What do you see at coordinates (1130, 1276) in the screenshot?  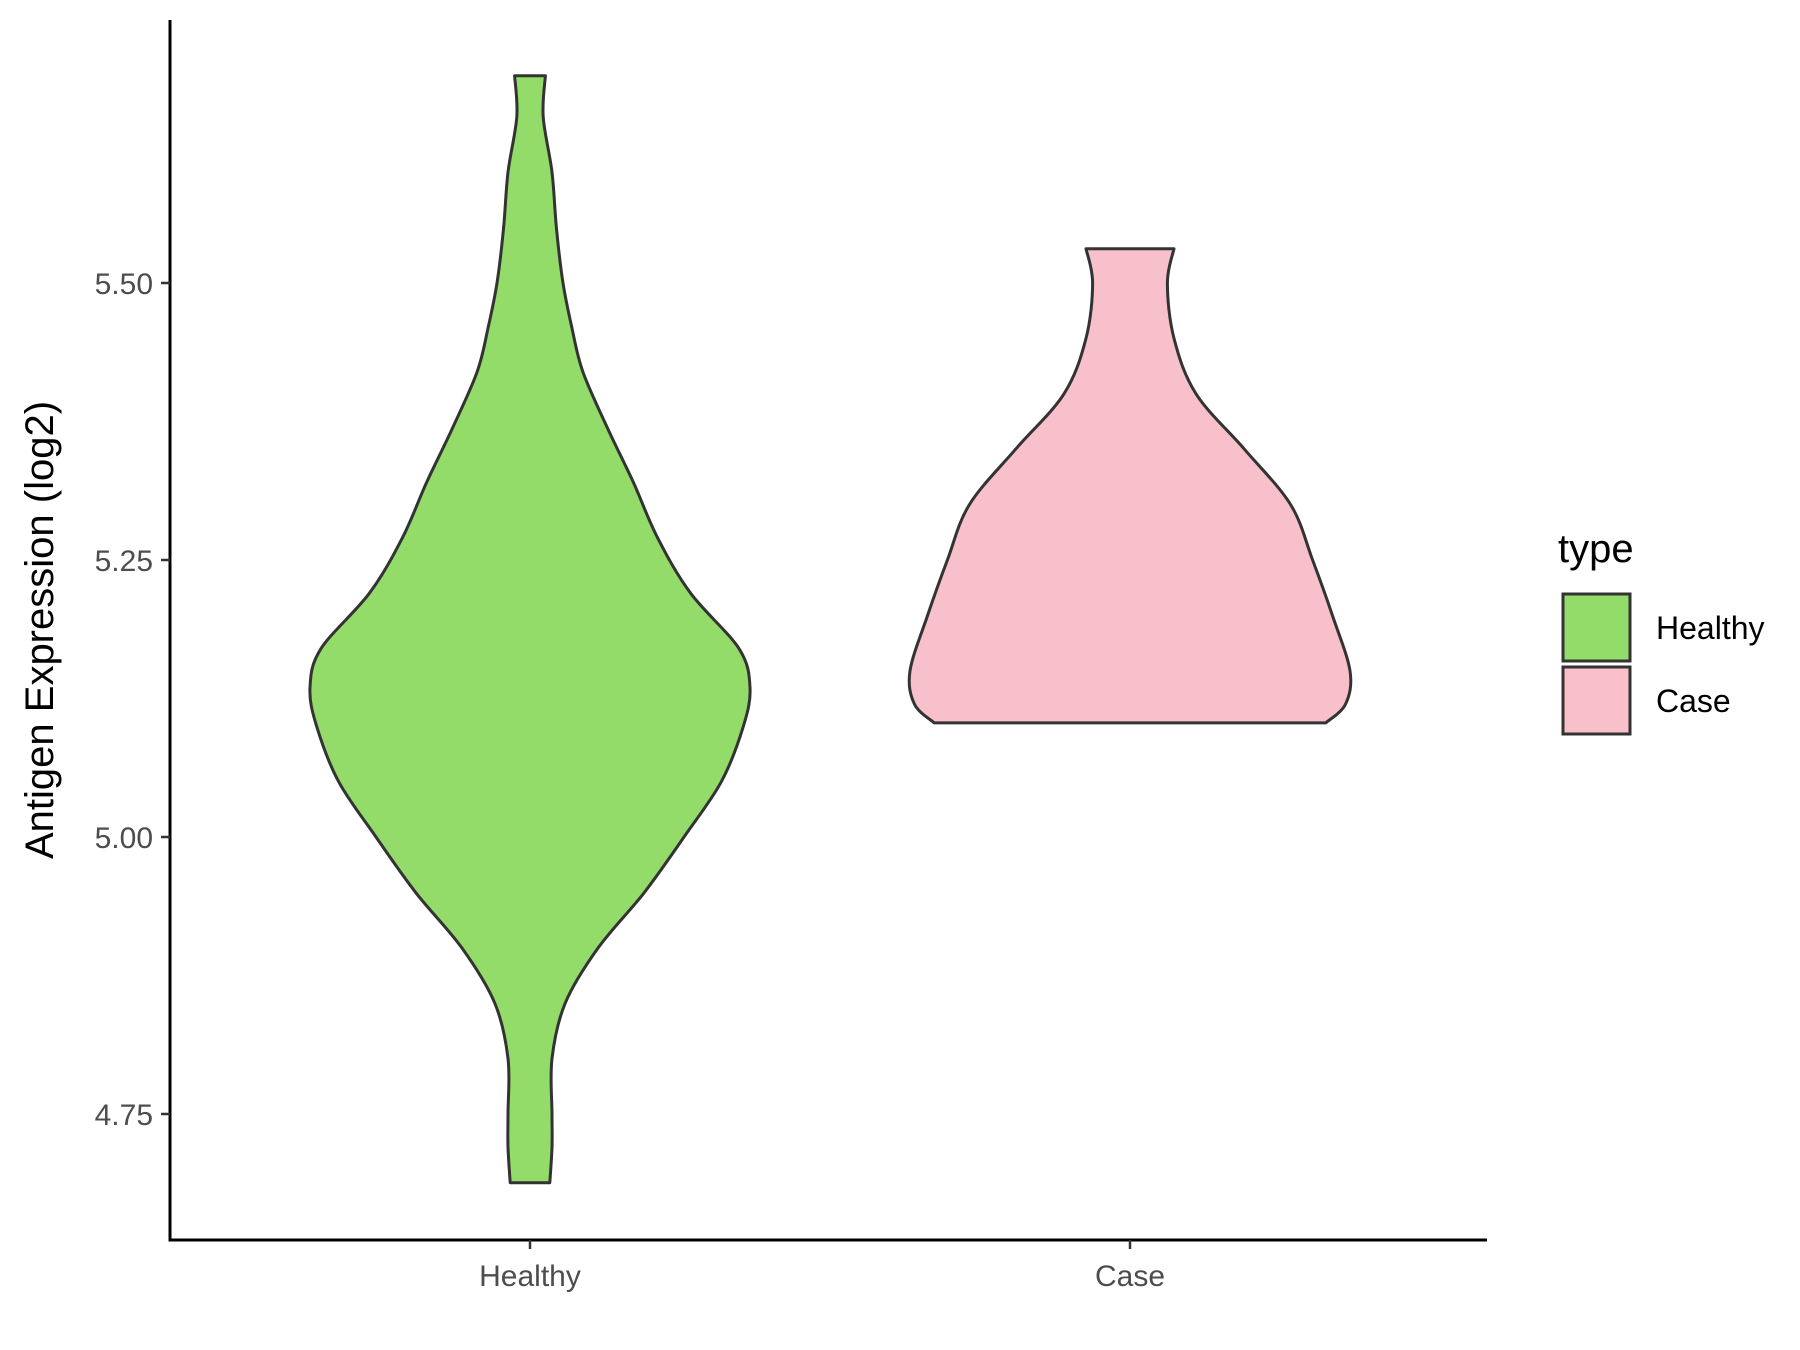 I see `x-tick-label: Case` at bounding box center [1130, 1276].